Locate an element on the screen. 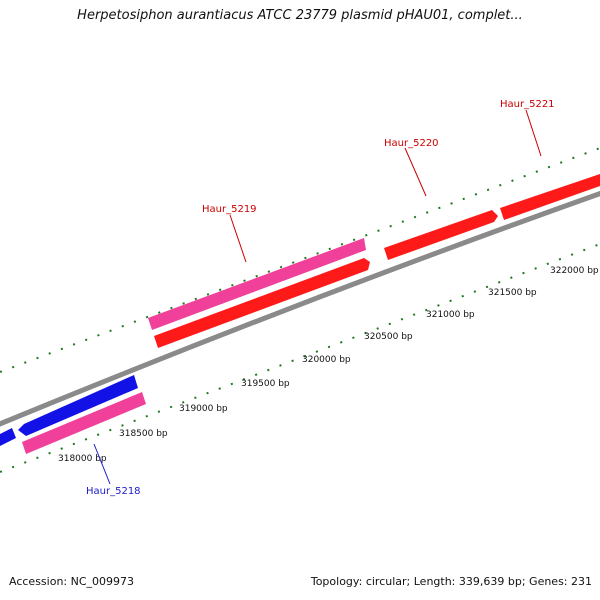  tick-label: 321500 bp is located at coordinates (512, 293).